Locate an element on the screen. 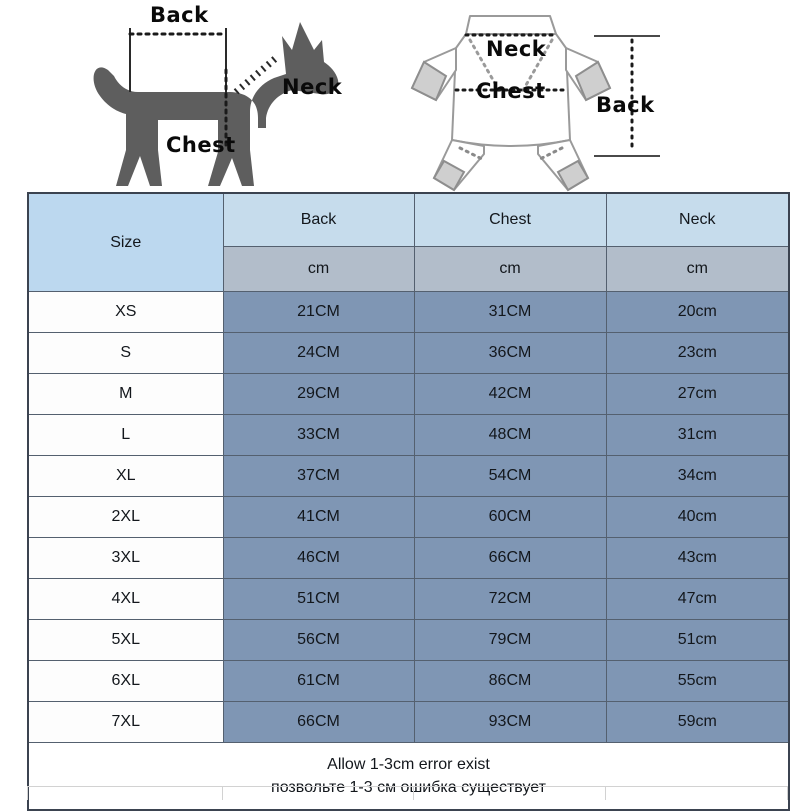 The width and height of the screenshot is (800, 811). cell-size: XS is located at coordinates (125, 312).